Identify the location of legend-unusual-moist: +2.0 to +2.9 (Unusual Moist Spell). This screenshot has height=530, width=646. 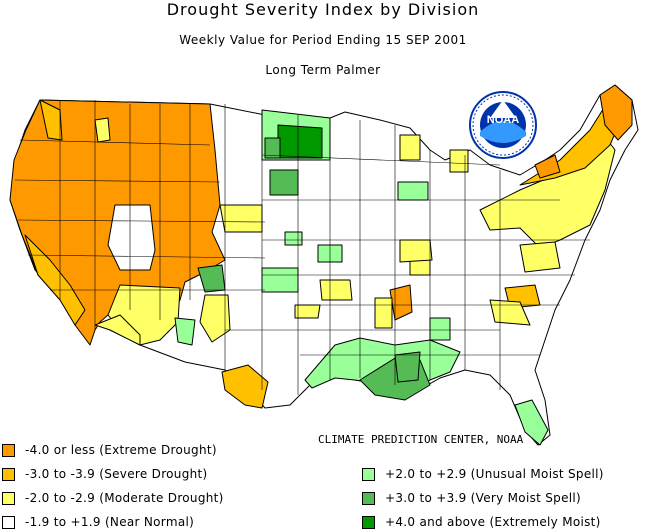
(483, 474).